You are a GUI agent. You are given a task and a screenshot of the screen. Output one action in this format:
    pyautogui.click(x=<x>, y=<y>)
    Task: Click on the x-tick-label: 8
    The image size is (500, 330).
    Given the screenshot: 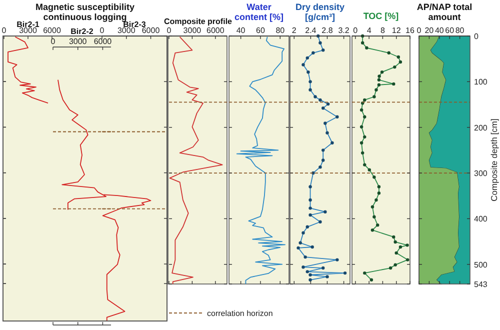 What is the action you would take?
    pyautogui.click(x=383, y=30)
    